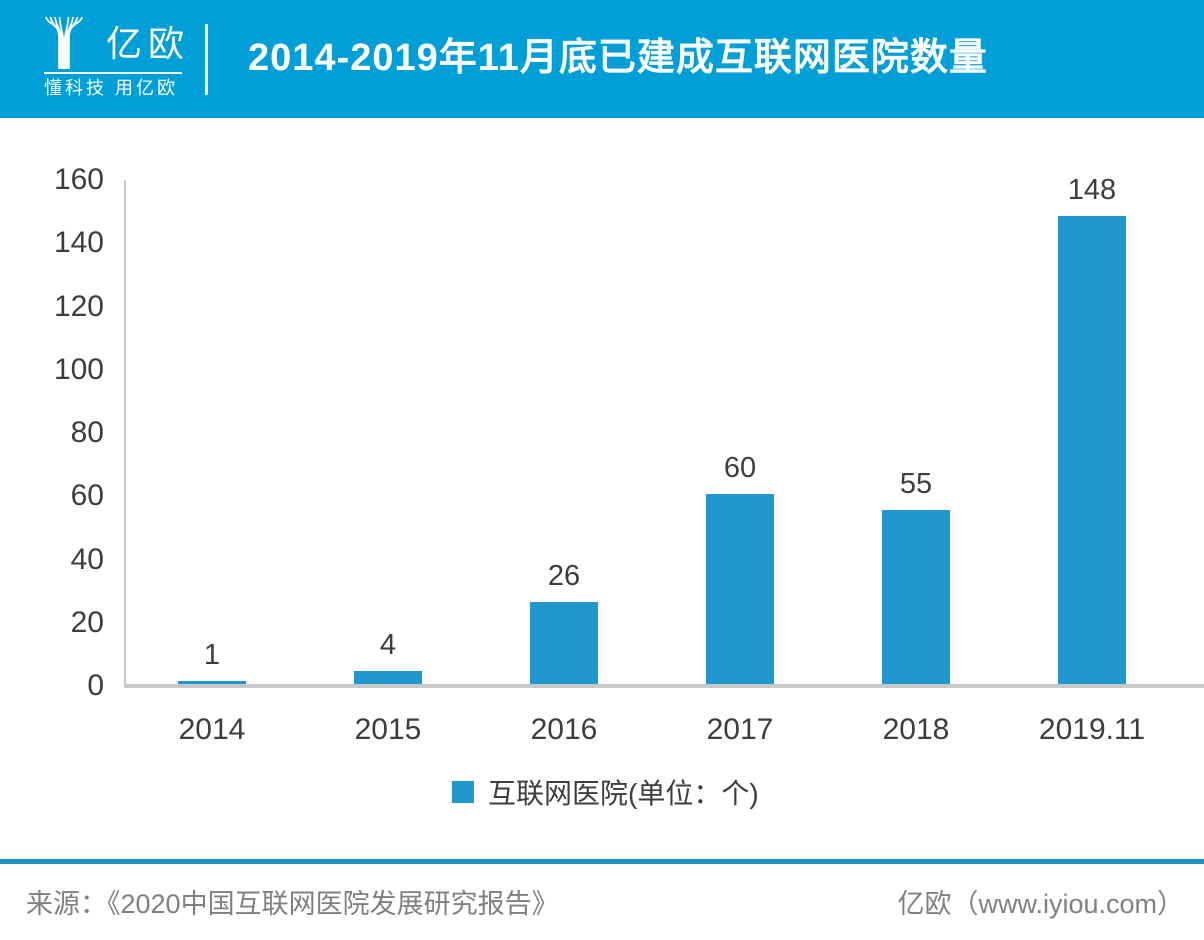 This screenshot has width=1204, height=940. What do you see at coordinates (95, 685) in the screenshot?
I see `y-axis-tick-label: 0` at bounding box center [95, 685].